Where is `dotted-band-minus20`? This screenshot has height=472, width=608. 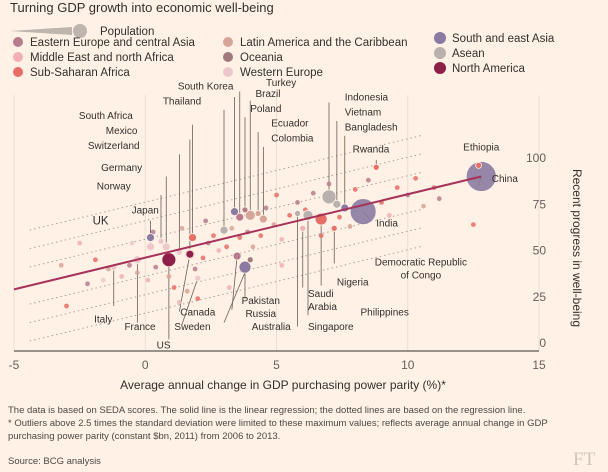 dotted-band-minus20 is located at coordinates (226, 275).